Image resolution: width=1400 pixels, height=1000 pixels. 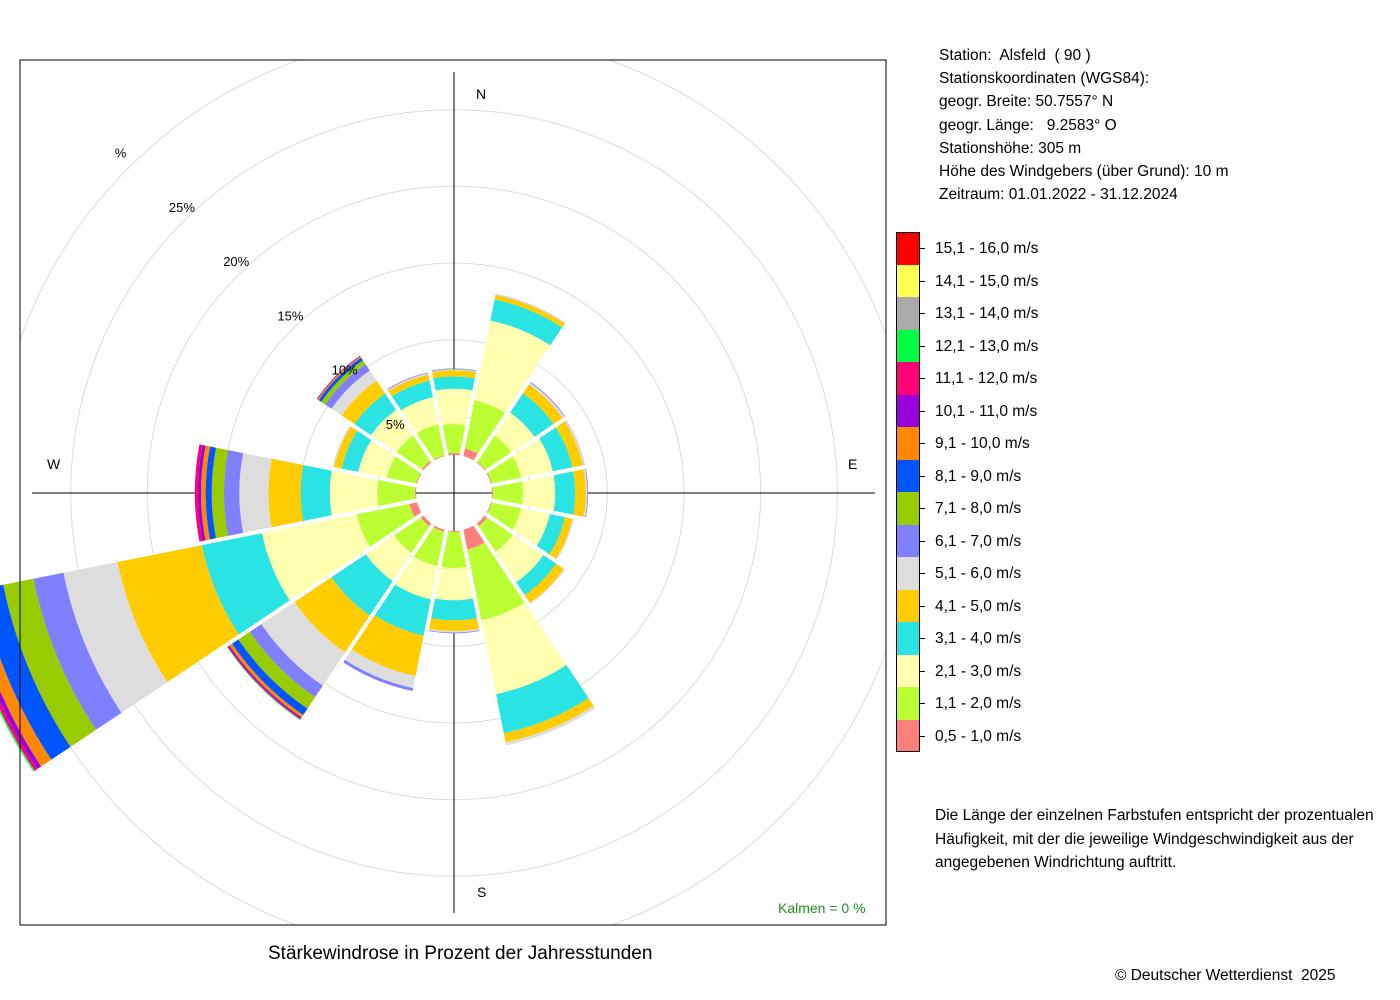 What do you see at coordinates (481, 892) in the screenshot?
I see `compass-label-south: S` at bounding box center [481, 892].